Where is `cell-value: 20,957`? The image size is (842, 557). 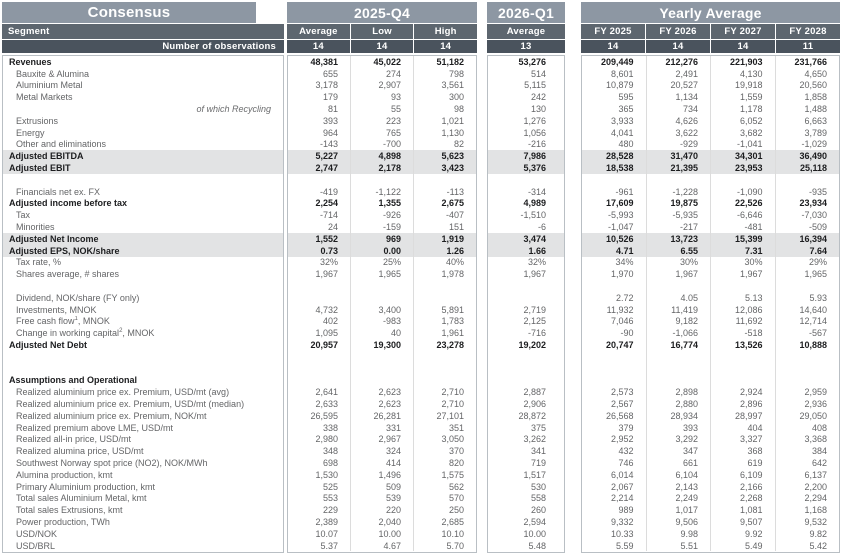
cell-value: 20,957 is located at coordinates (324, 345).